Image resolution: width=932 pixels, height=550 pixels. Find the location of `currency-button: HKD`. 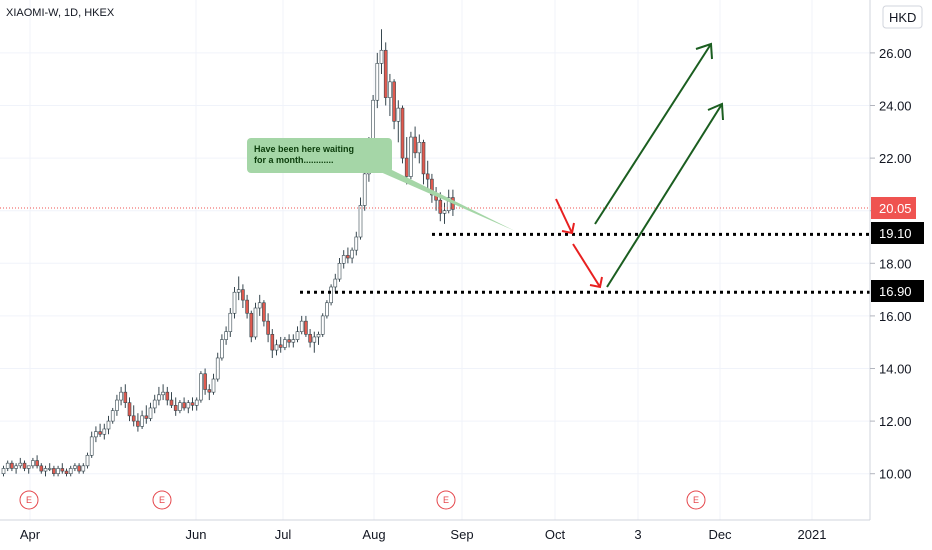

currency-button: HKD is located at coordinates (902, 17).